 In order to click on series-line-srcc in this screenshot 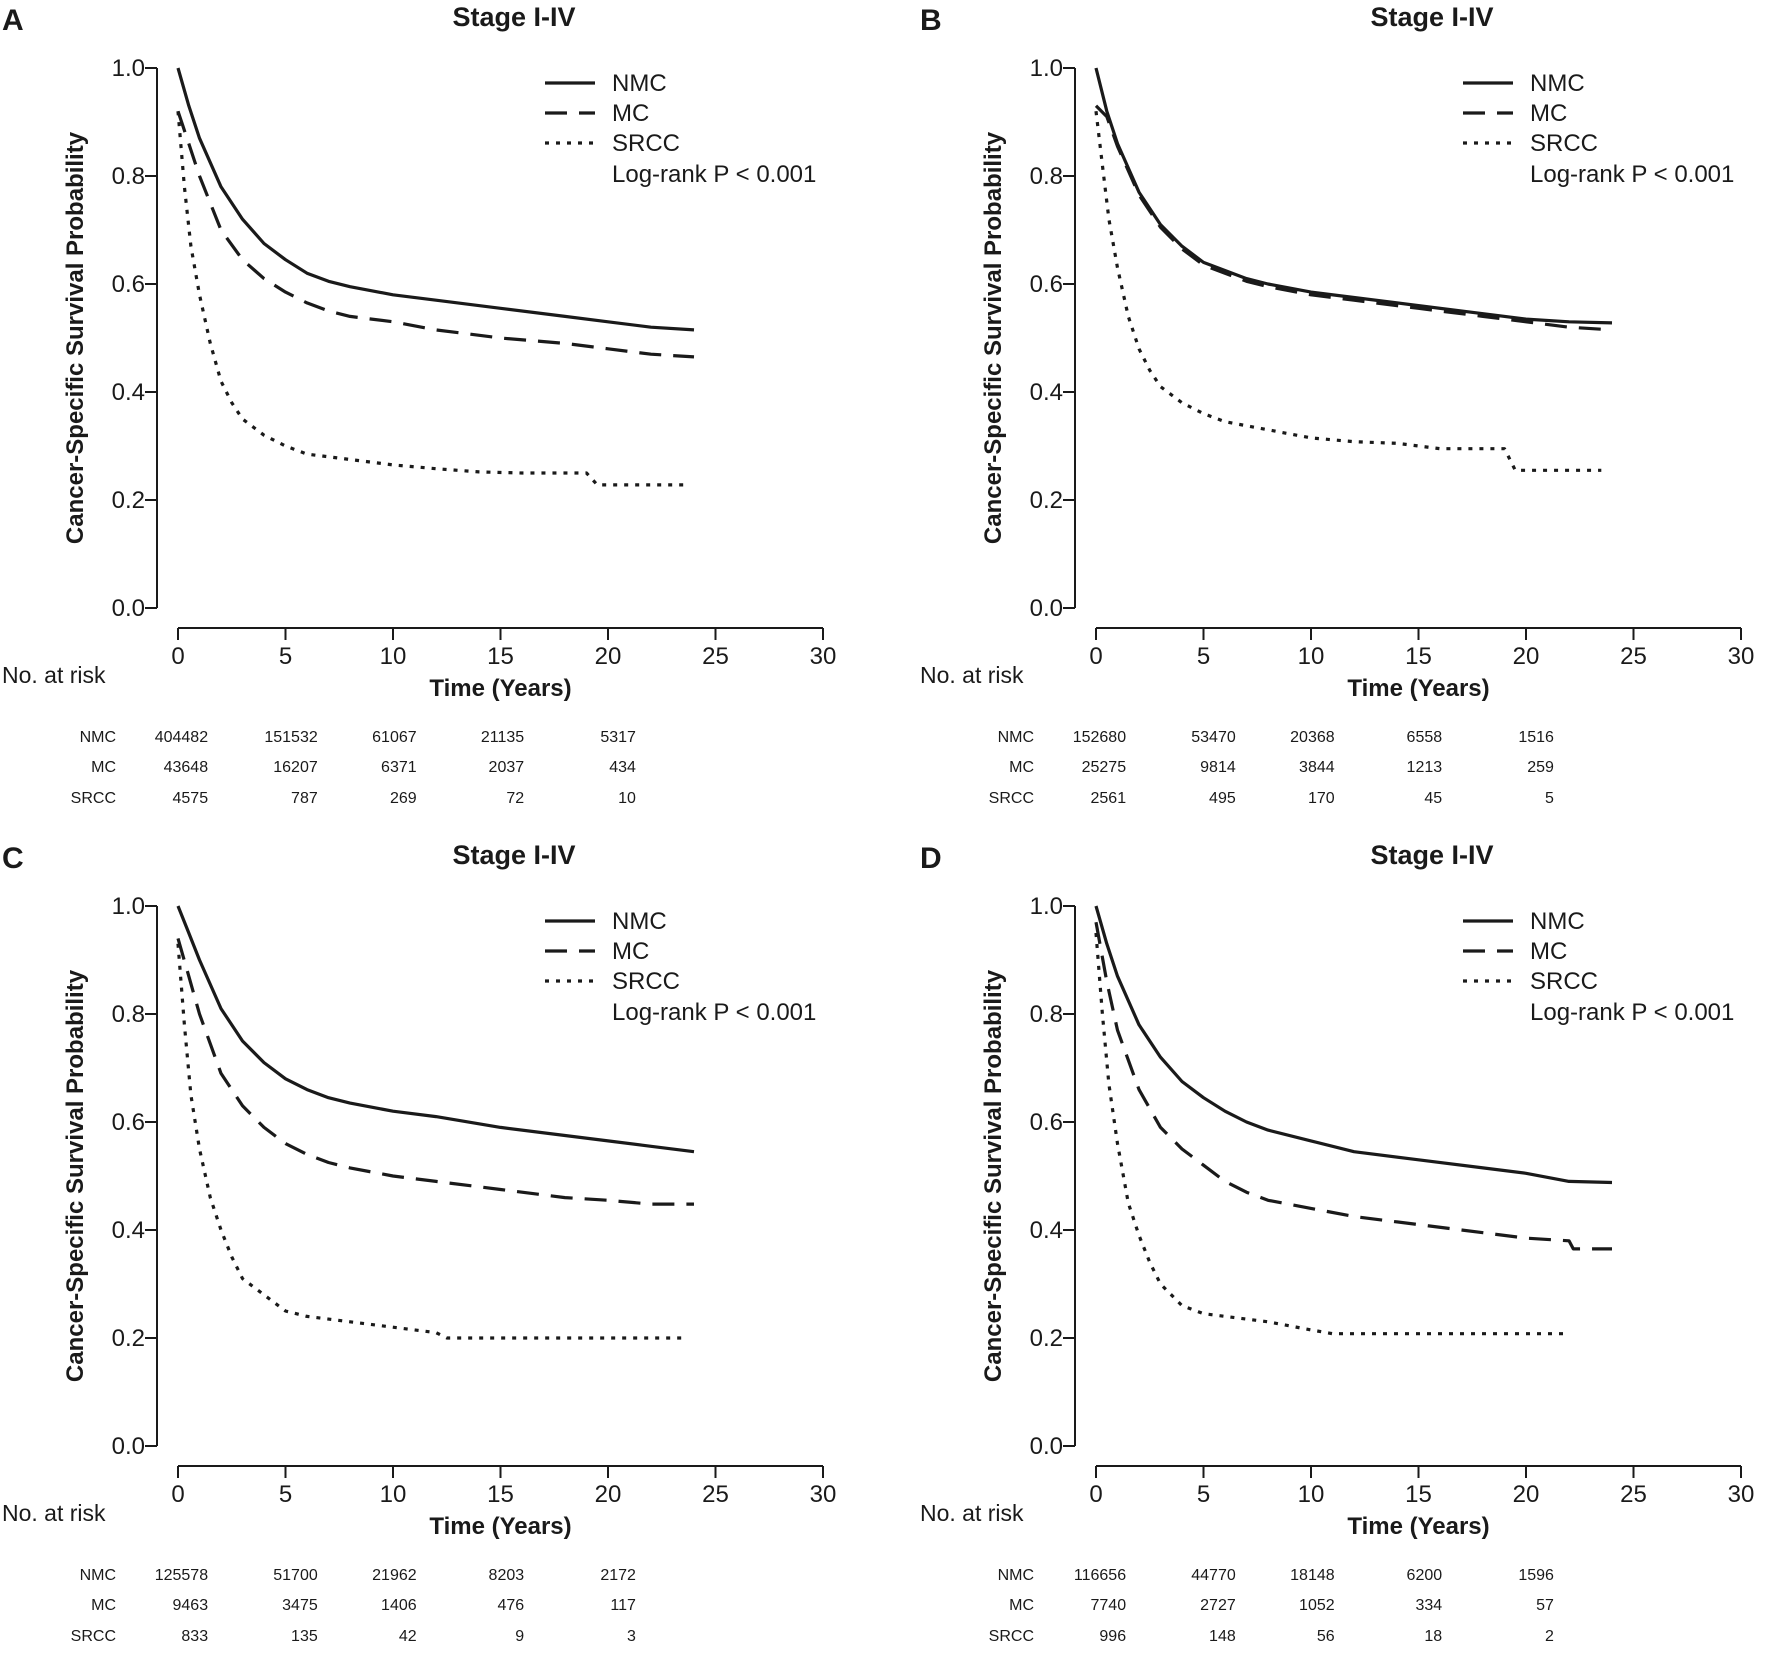, I will do `click(430, 1141)`.